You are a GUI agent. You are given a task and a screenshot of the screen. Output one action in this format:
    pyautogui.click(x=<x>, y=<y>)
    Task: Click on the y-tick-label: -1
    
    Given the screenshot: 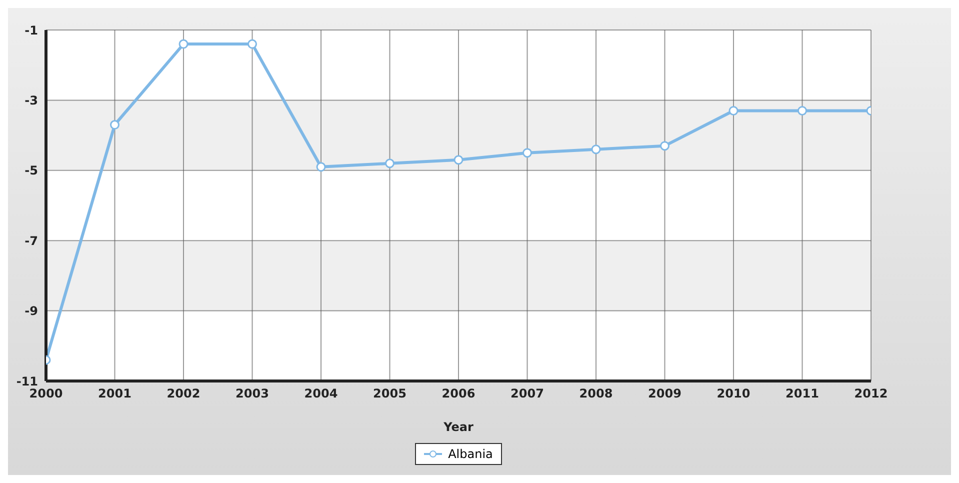 What is the action you would take?
    pyautogui.click(x=31, y=30)
    